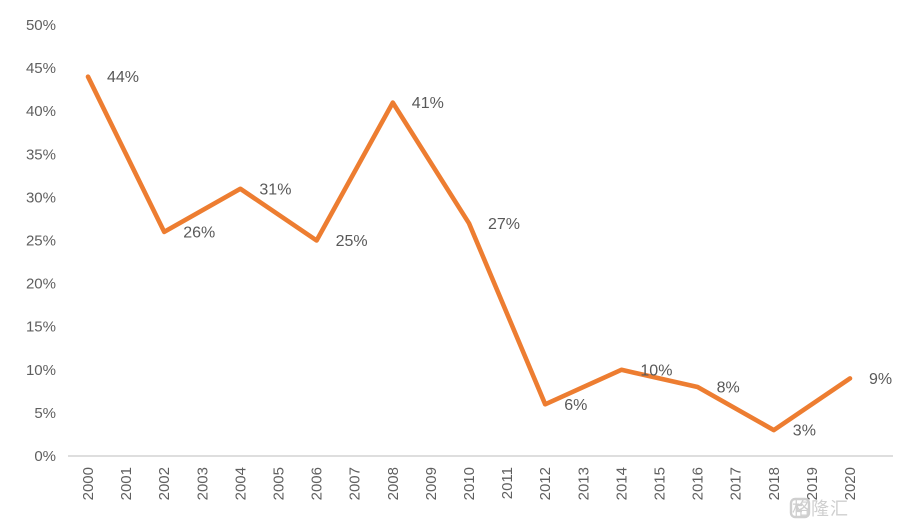  What do you see at coordinates (88, 483) in the screenshot?
I see `x-tick-label: 2000` at bounding box center [88, 483].